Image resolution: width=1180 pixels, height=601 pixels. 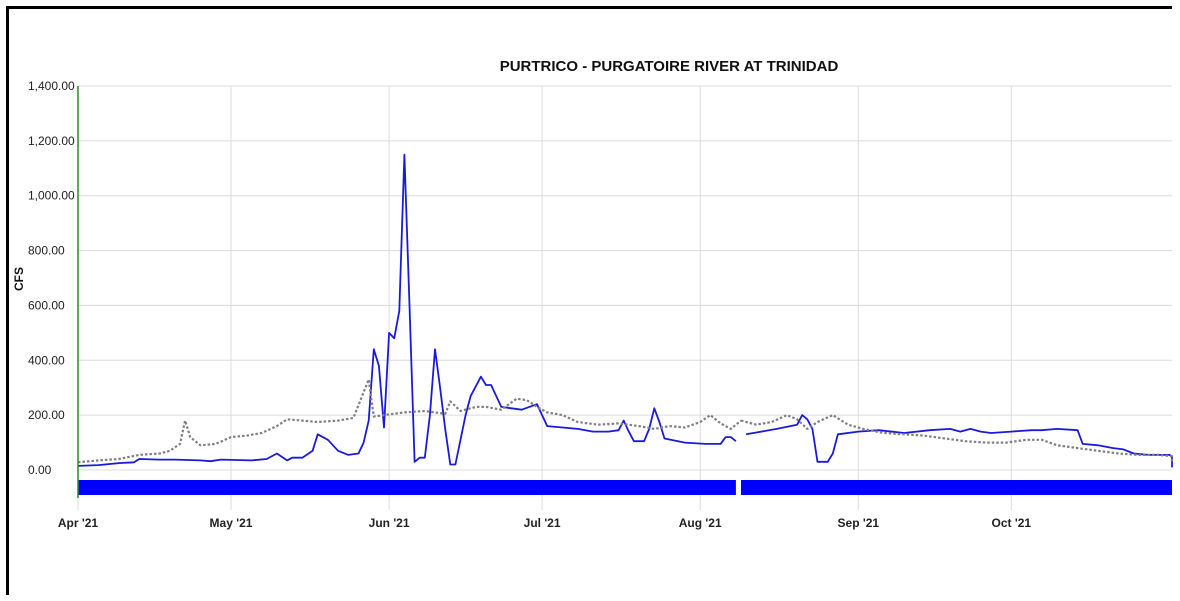 I want to click on y-tick-label: 600.00, so click(x=46, y=305).